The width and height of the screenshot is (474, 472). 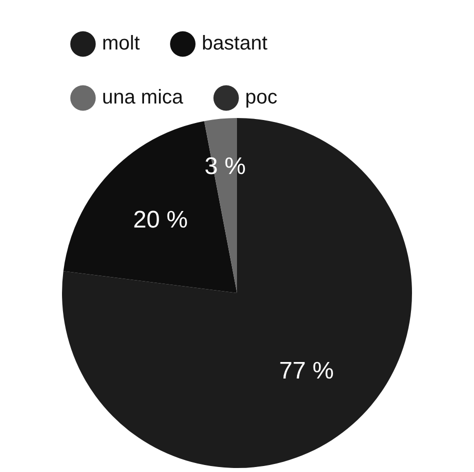 What do you see at coordinates (225, 166) in the screenshot?
I see `data-label: 3 %` at bounding box center [225, 166].